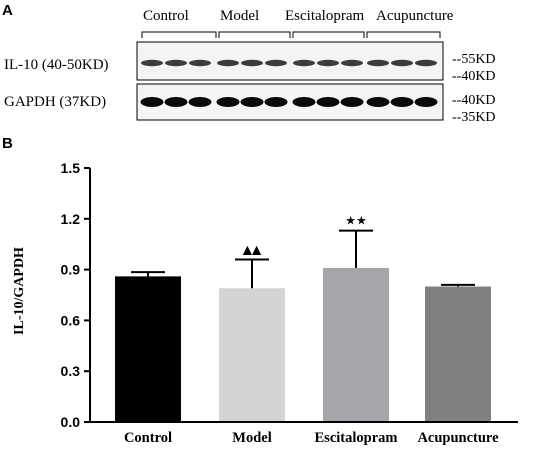 Image resolution: width=536 pixels, height=450 pixels. What do you see at coordinates (474, 76) in the screenshot?
I see `marker-il10-lower: --40KD` at bounding box center [474, 76].